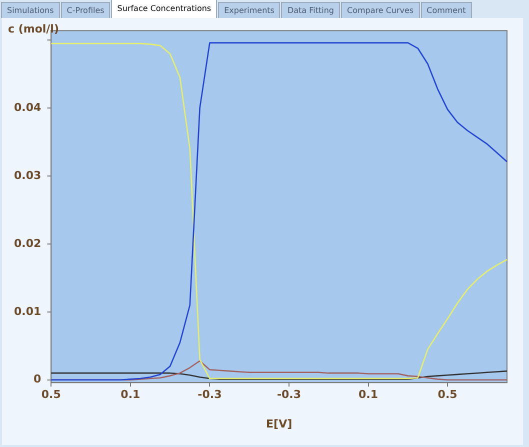 Image resolution: width=529 pixels, height=447 pixels. What do you see at coordinates (28, 243) in the screenshot?
I see `y-tick-label: 0.02` at bounding box center [28, 243].